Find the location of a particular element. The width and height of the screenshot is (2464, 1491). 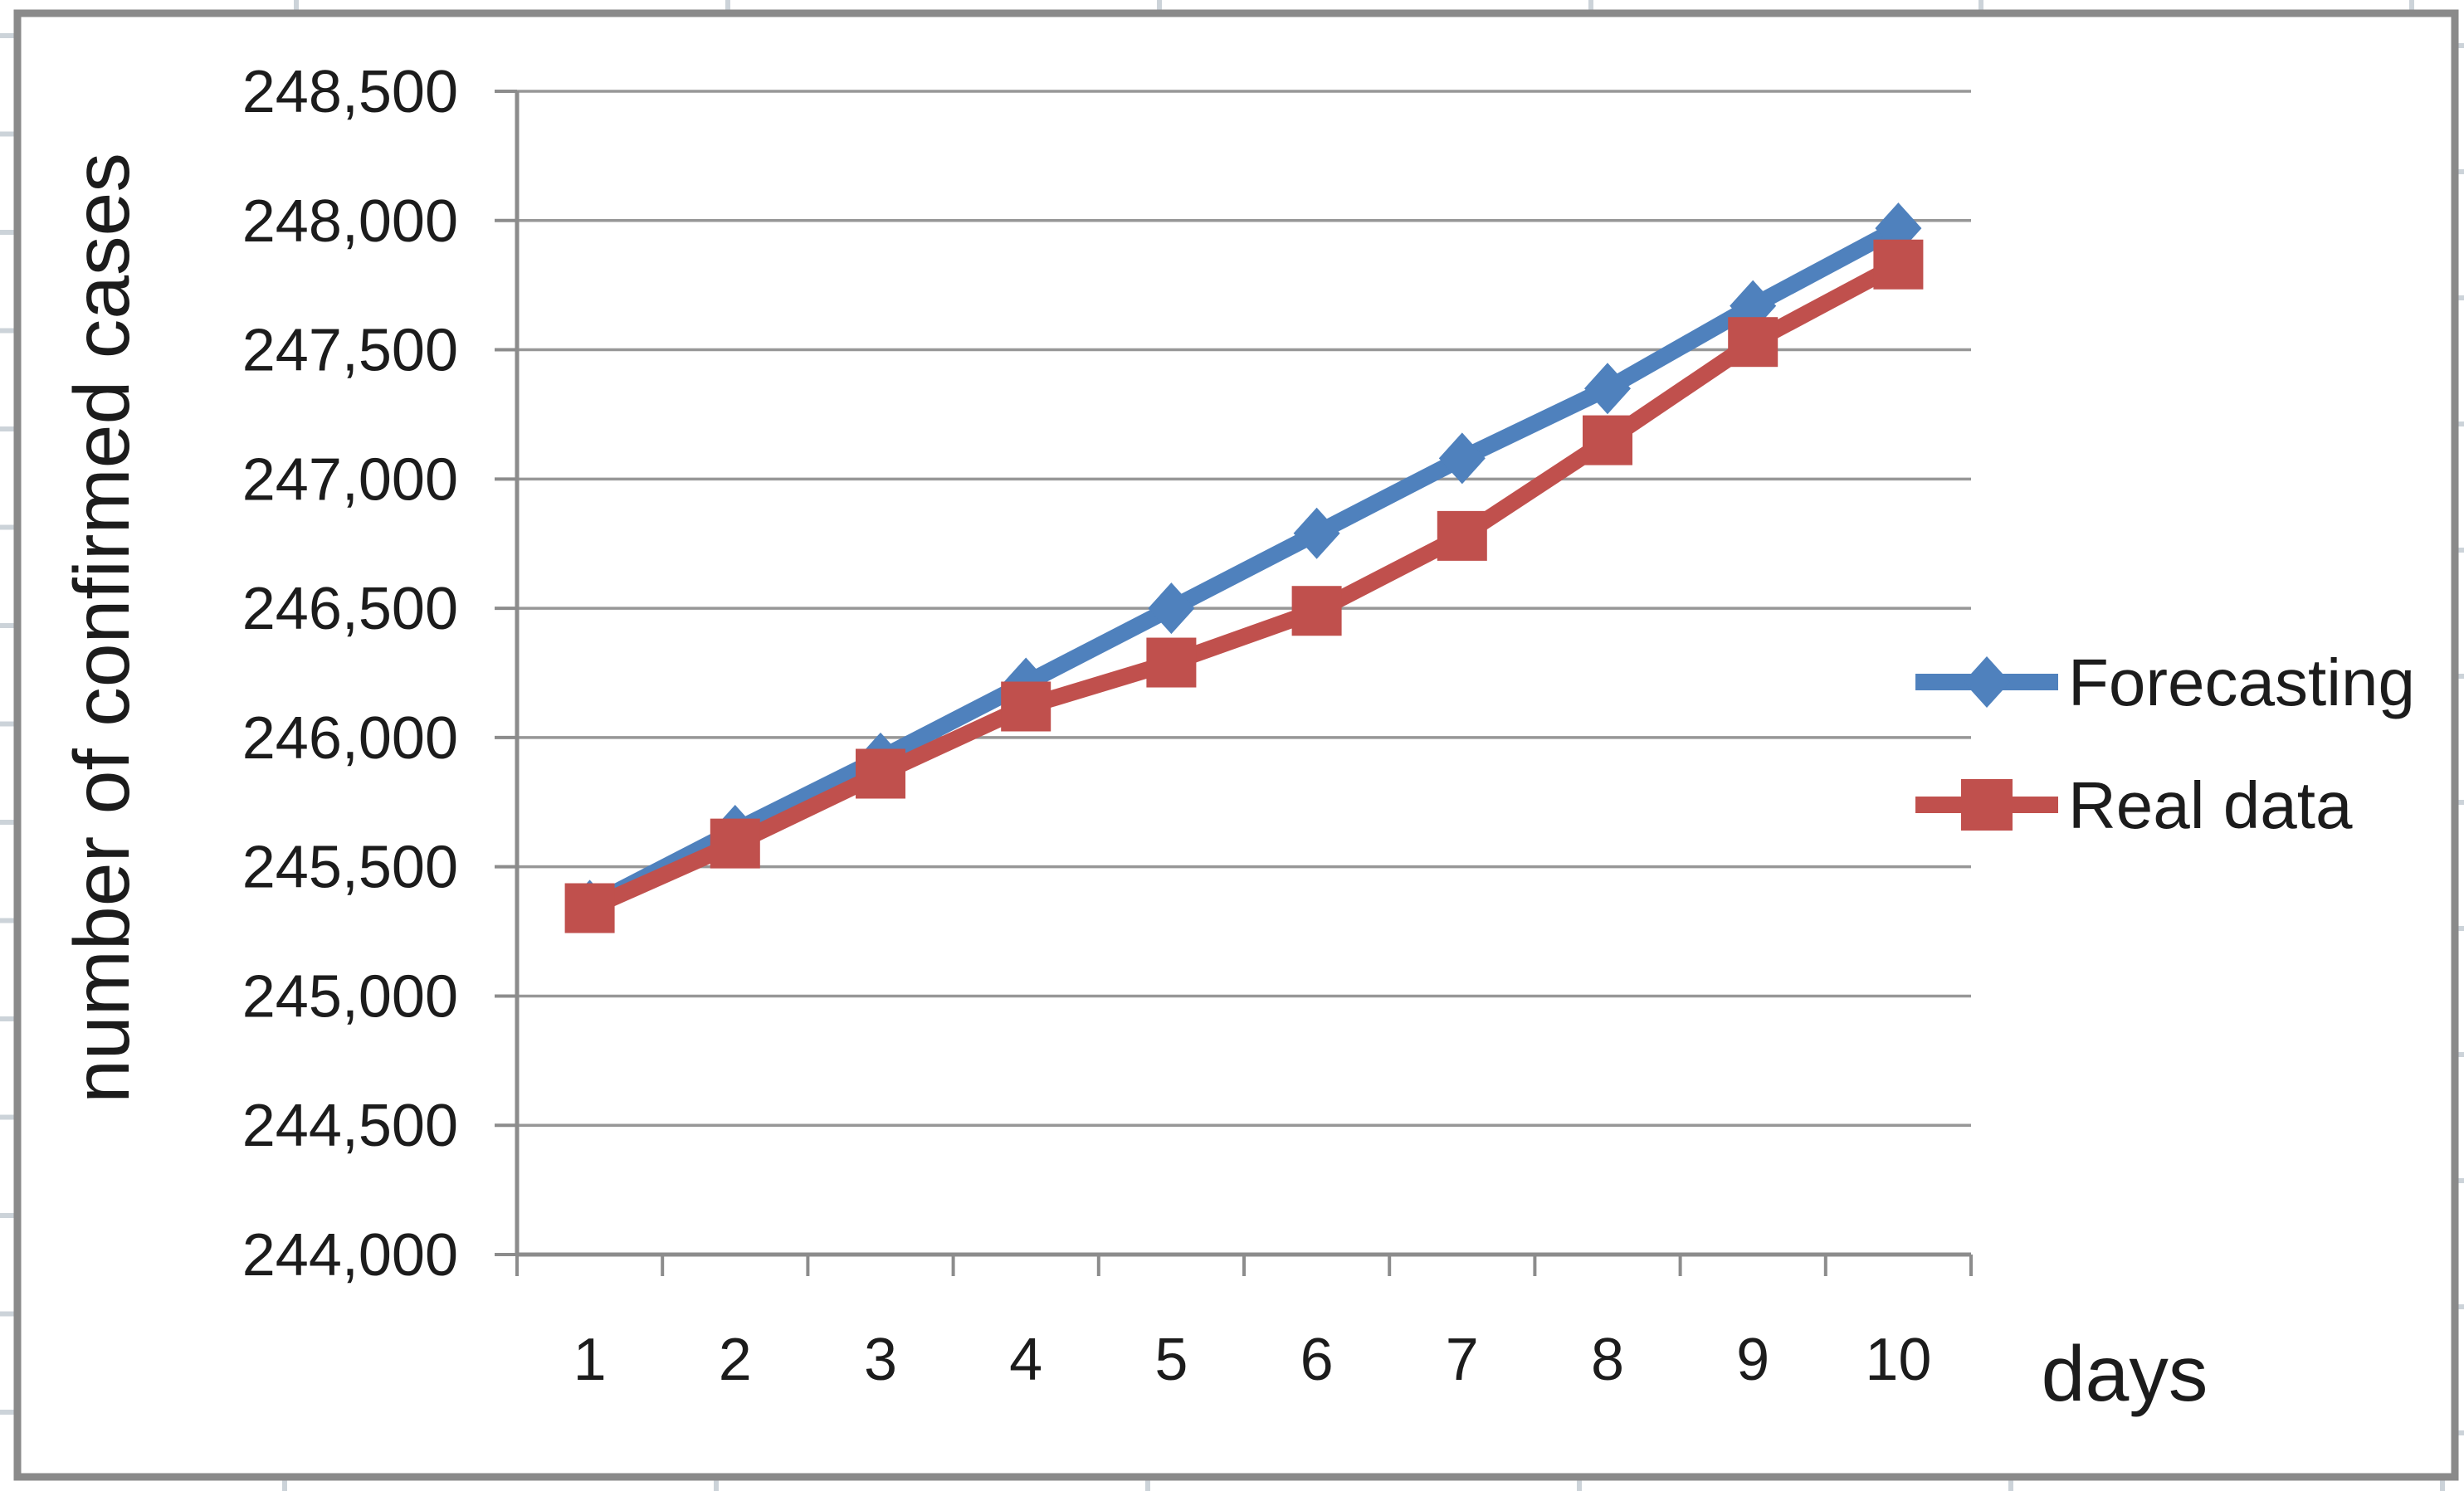

x-tick-label: 4 is located at coordinates (1025, 1360).